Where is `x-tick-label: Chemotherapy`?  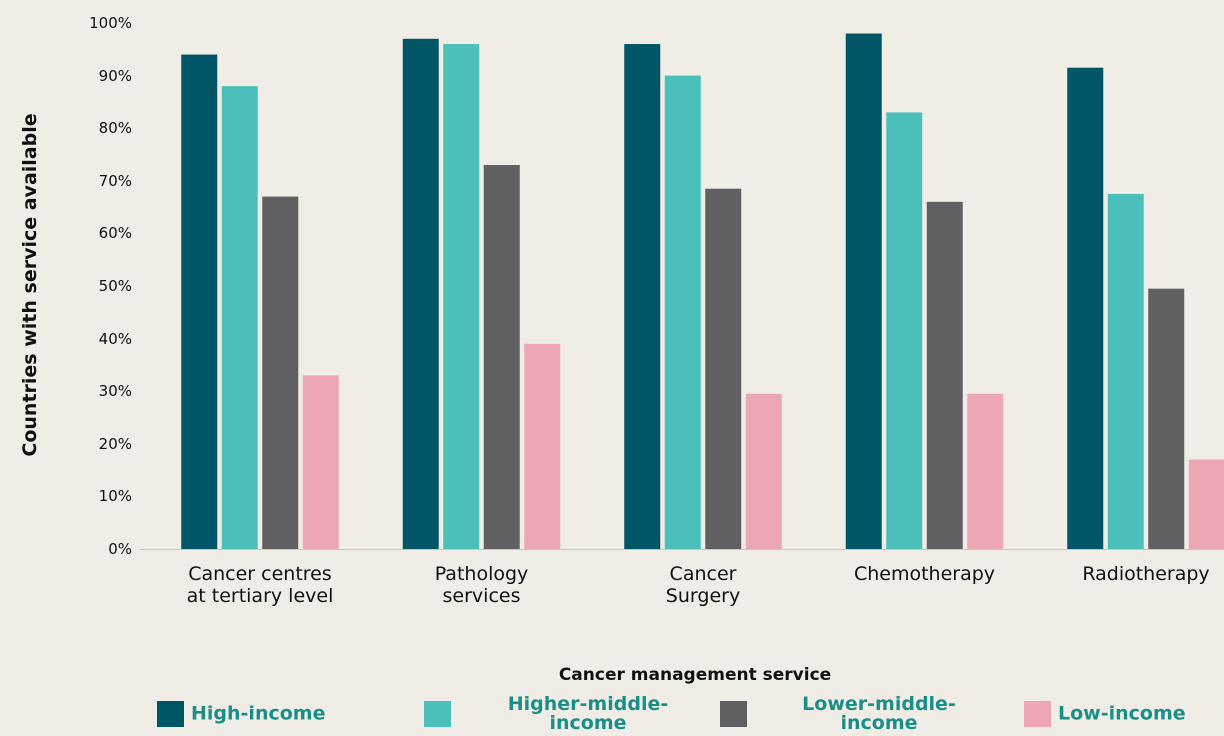 x-tick-label: Chemotherapy is located at coordinates (924, 574).